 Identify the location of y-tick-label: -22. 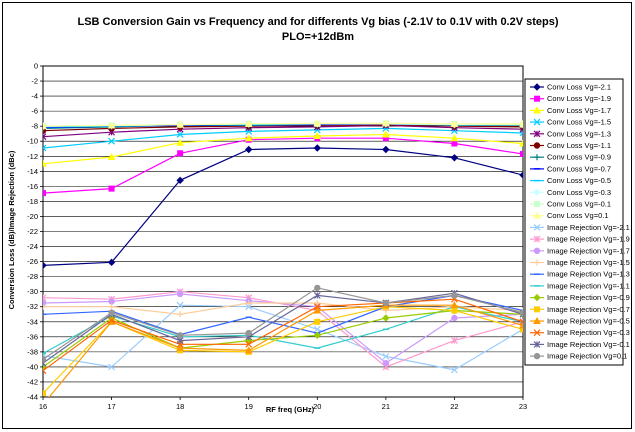
(32, 231).